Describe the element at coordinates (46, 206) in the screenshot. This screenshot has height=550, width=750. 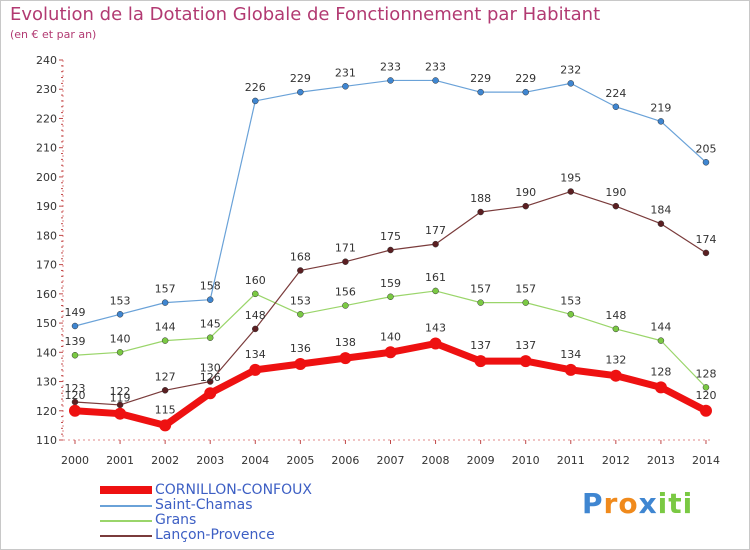
I see `y-tick-label: 190` at that location.